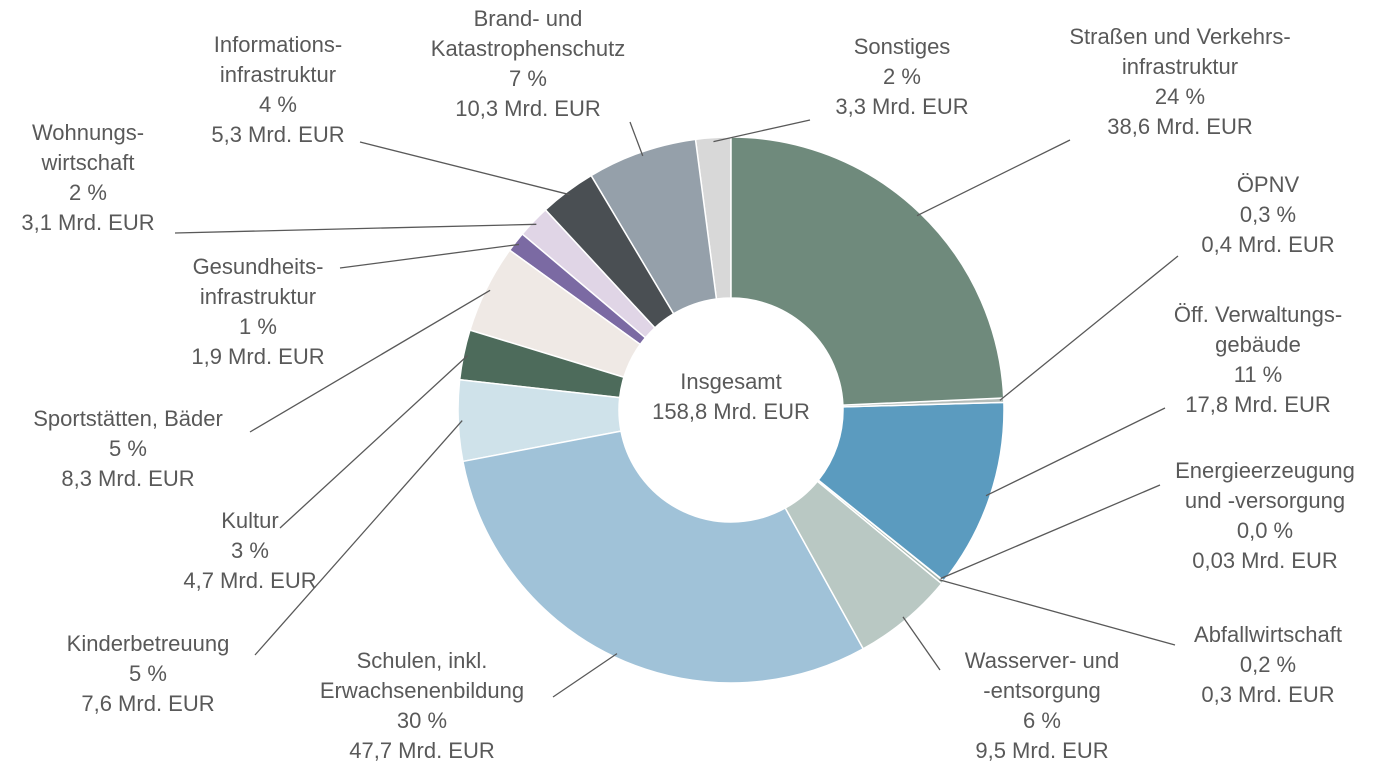 The height and width of the screenshot is (767, 1386). What do you see at coordinates (127, 478) in the screenshot?
I see `value-label: 8,3 Mrd. EUR` at bounding box center [127, 478].